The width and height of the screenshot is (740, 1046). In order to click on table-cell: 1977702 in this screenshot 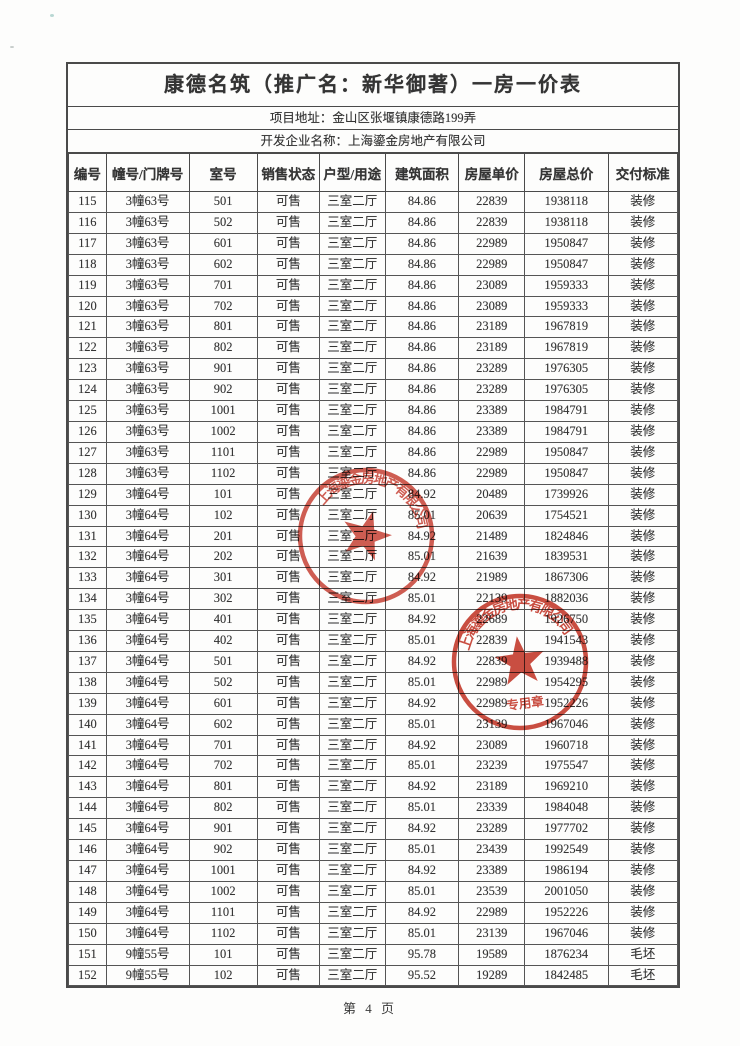, I will do `click(566, 829)`.